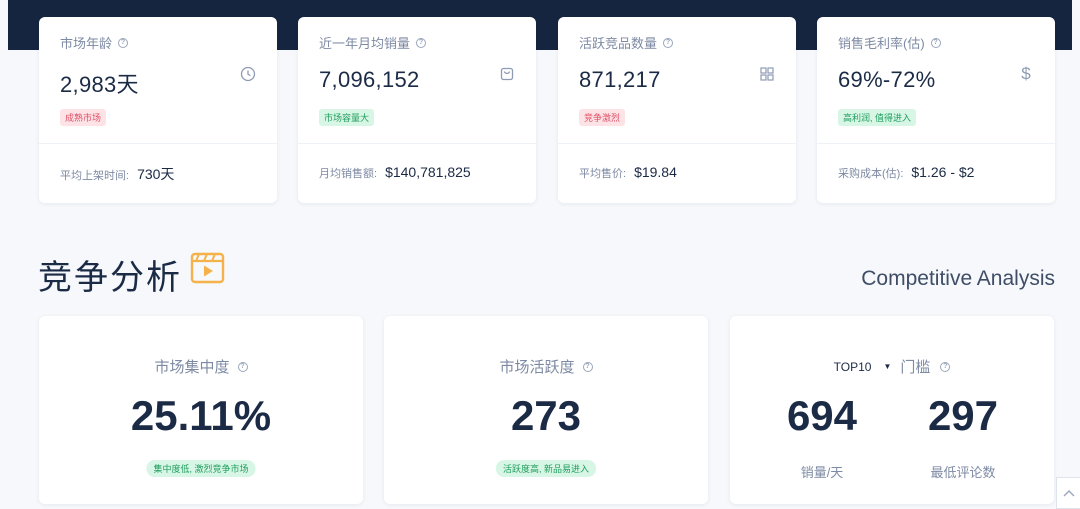  I want to click on stat-label: 近一年月均销量 ?, so click(373, 42).